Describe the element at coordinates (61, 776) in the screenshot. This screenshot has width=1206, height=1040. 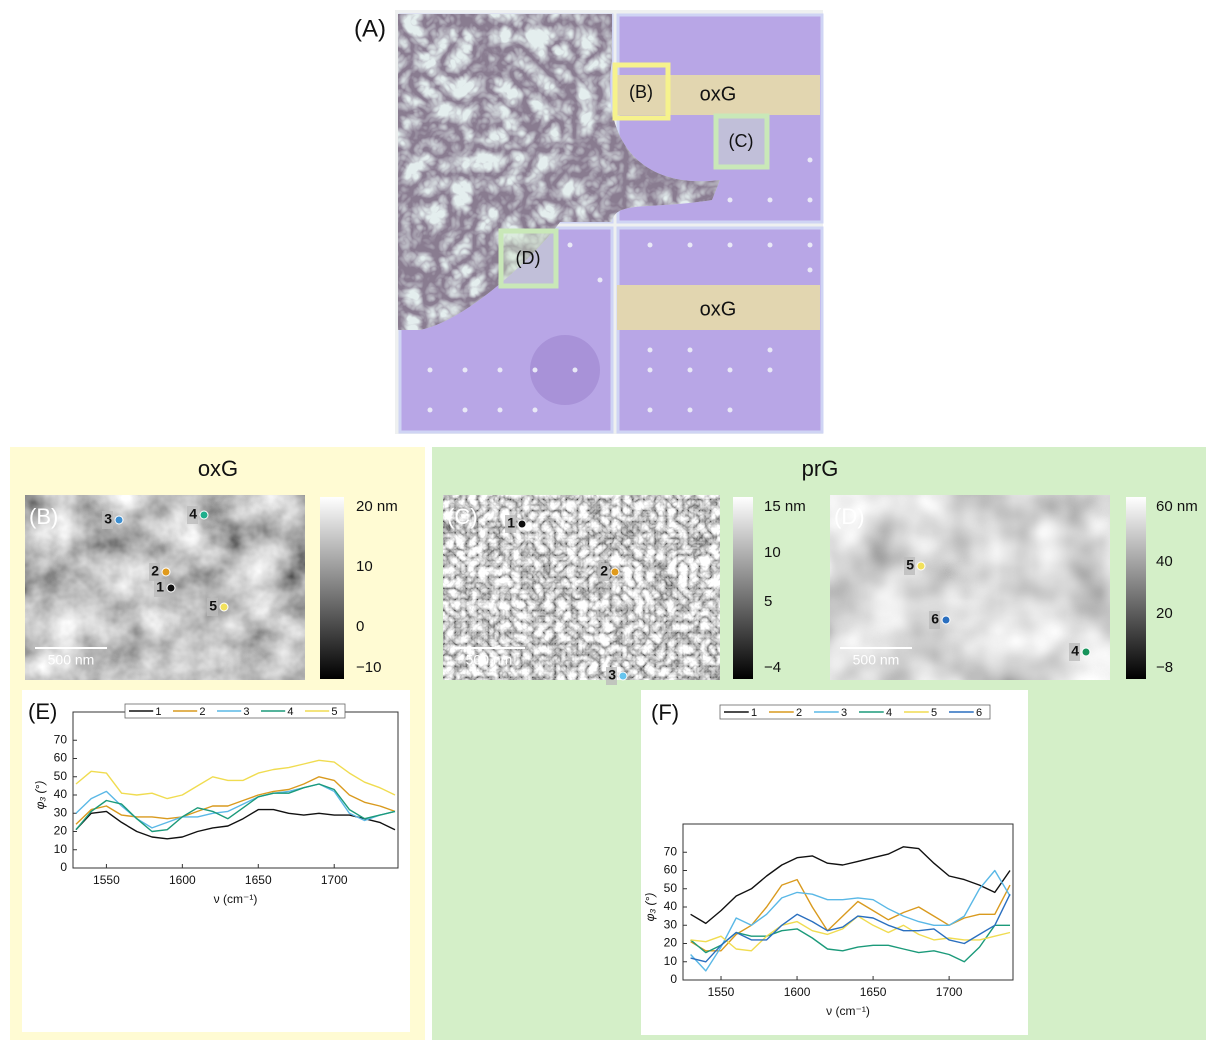
I see `y-tick-label: 50` at that location.